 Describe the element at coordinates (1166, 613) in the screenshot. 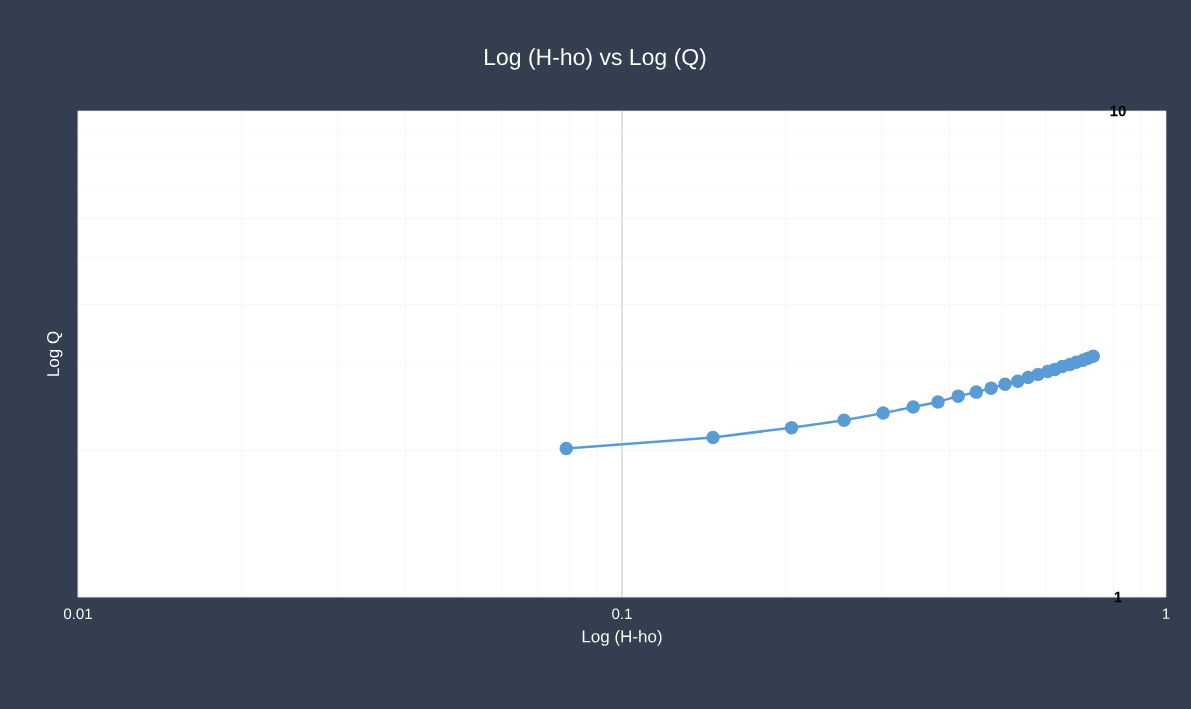

I see `x-tick-label: 1` at that location.